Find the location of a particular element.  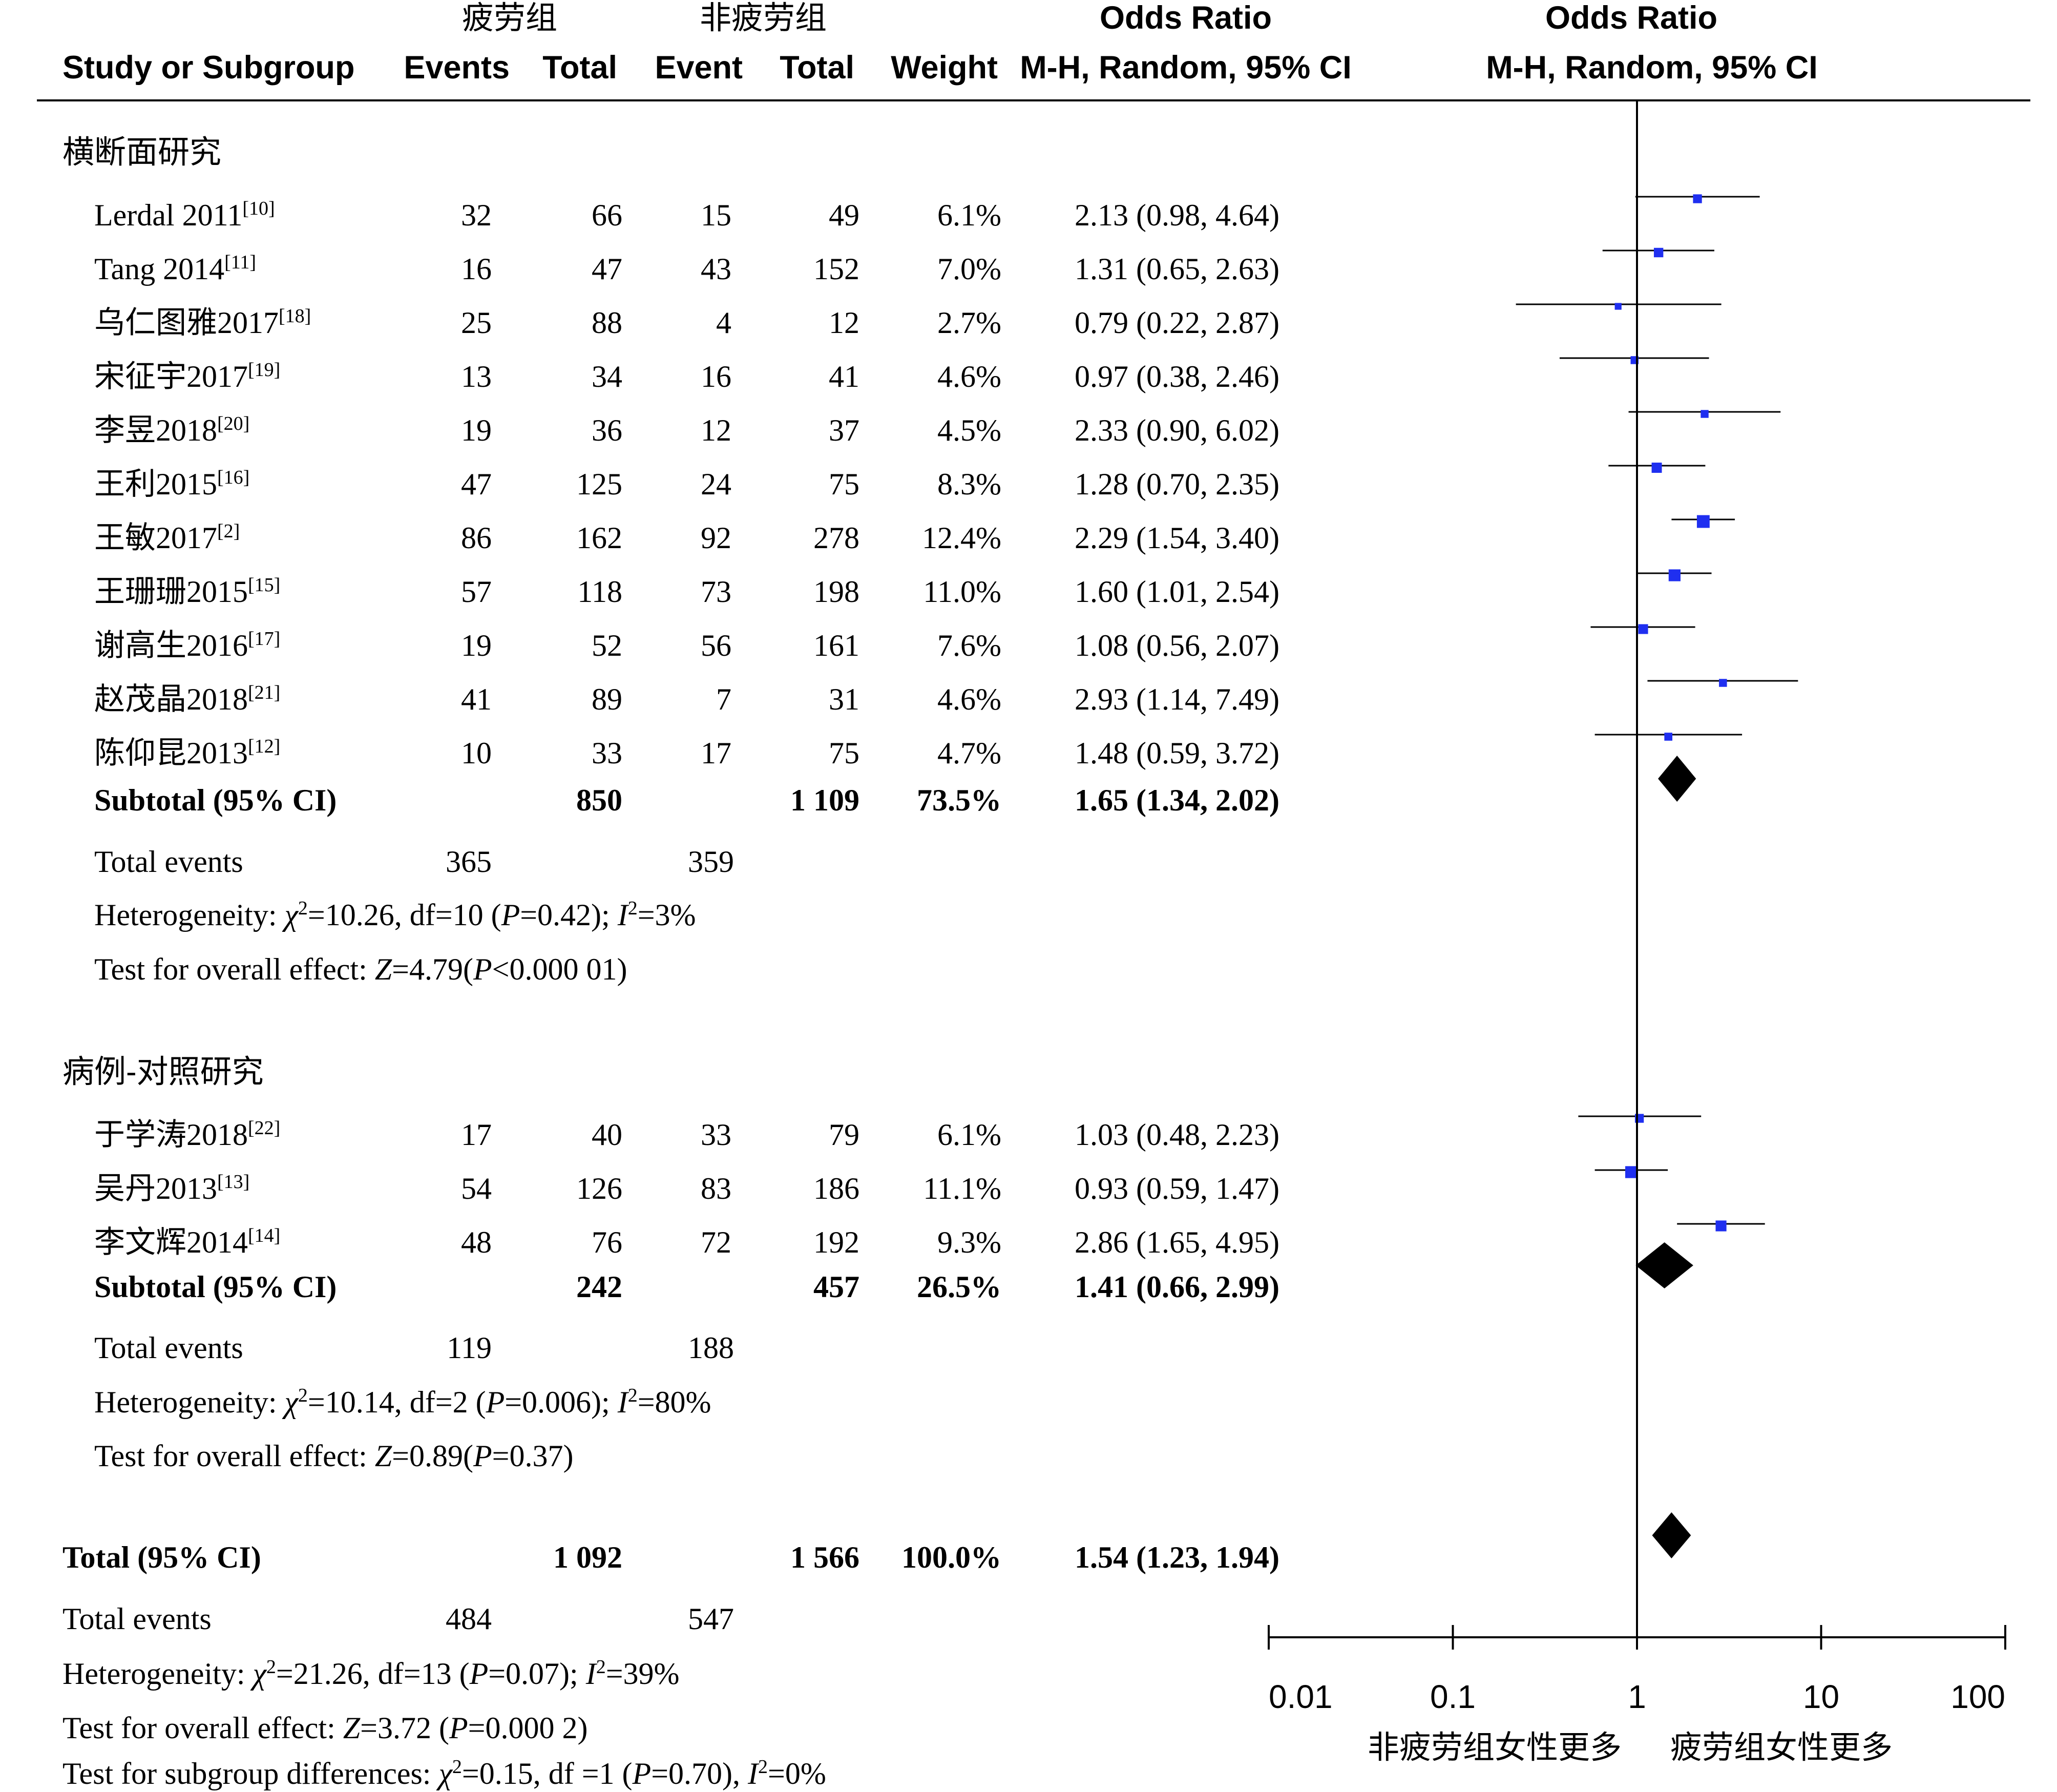

subtotal-2-weight: 26.5% is located at coordinates (959, 1287).